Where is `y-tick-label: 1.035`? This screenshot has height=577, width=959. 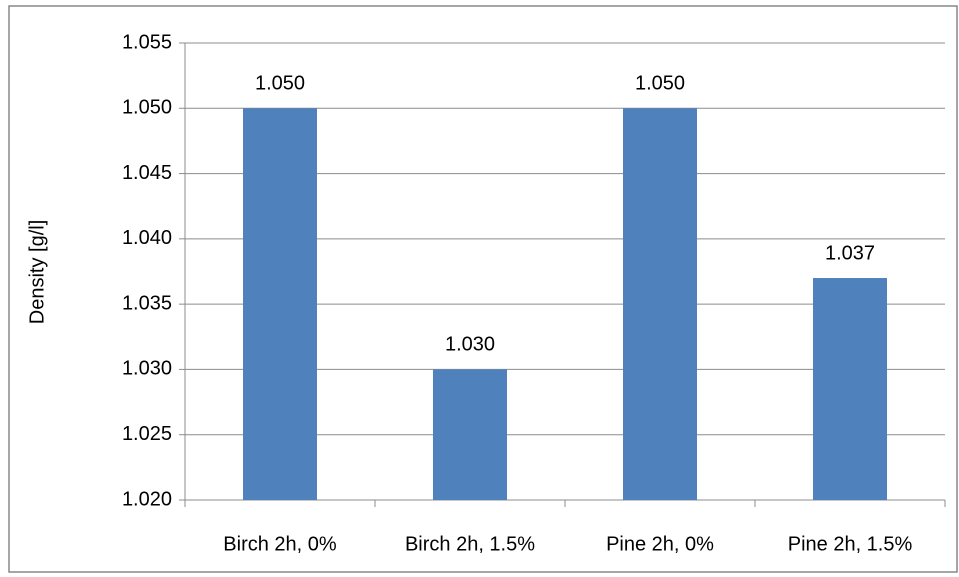 y-tick-label: 1.035 is located at coordinates (147, 303).